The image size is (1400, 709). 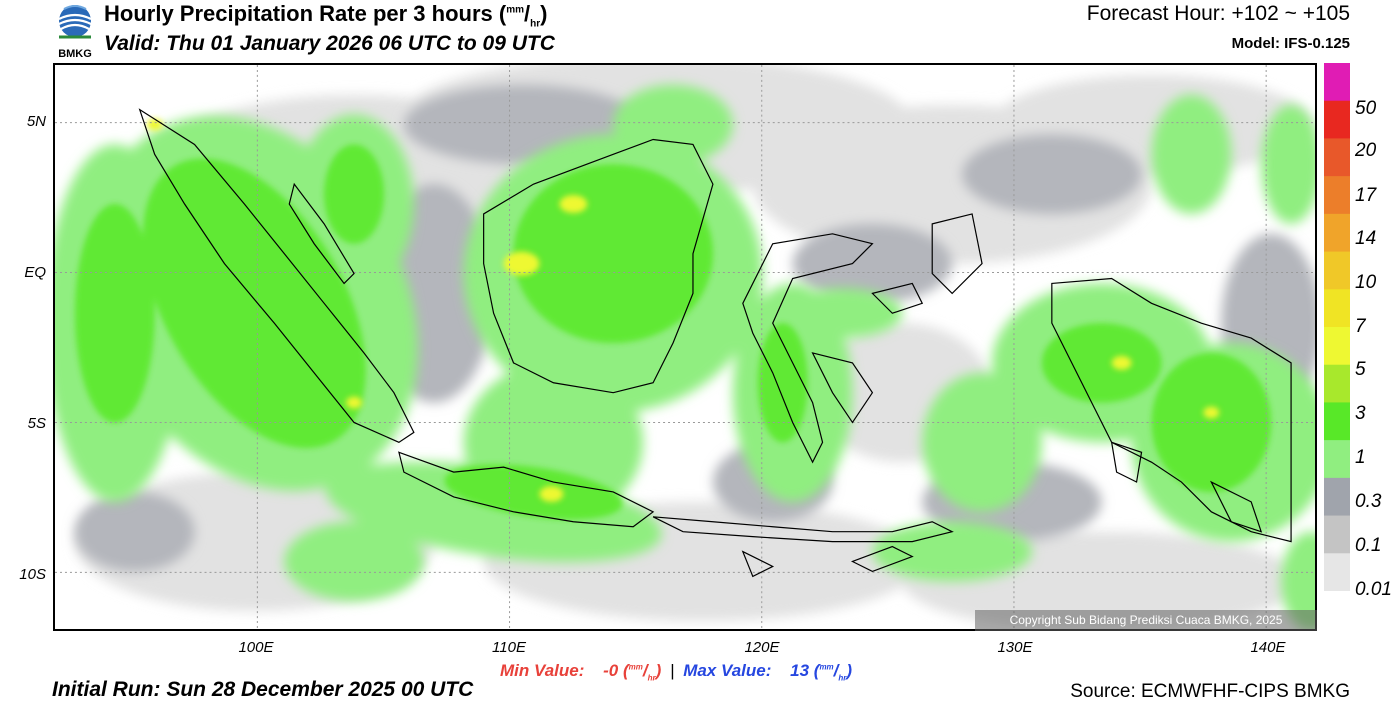 I want to click on max-label: Max Value:, so click(x=727, y=670).